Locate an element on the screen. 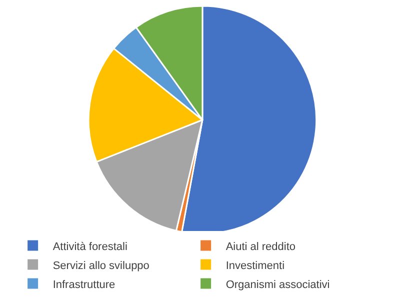 Image resolution: width=401 pixels, height=302 pixels. legend-label: Aiuti al reddito is located at coordinates (261, 246).